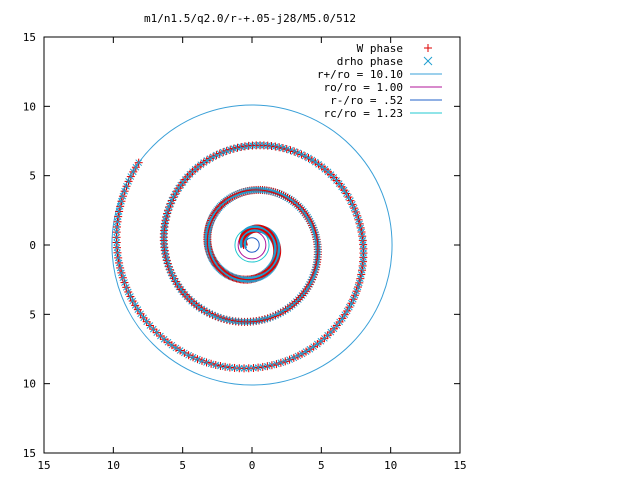 The image size is (640, 480). What do you see at coordinates (380, 48) in the screenshot?
I see `legend-label: W phase` at bounding box center [380, 48].